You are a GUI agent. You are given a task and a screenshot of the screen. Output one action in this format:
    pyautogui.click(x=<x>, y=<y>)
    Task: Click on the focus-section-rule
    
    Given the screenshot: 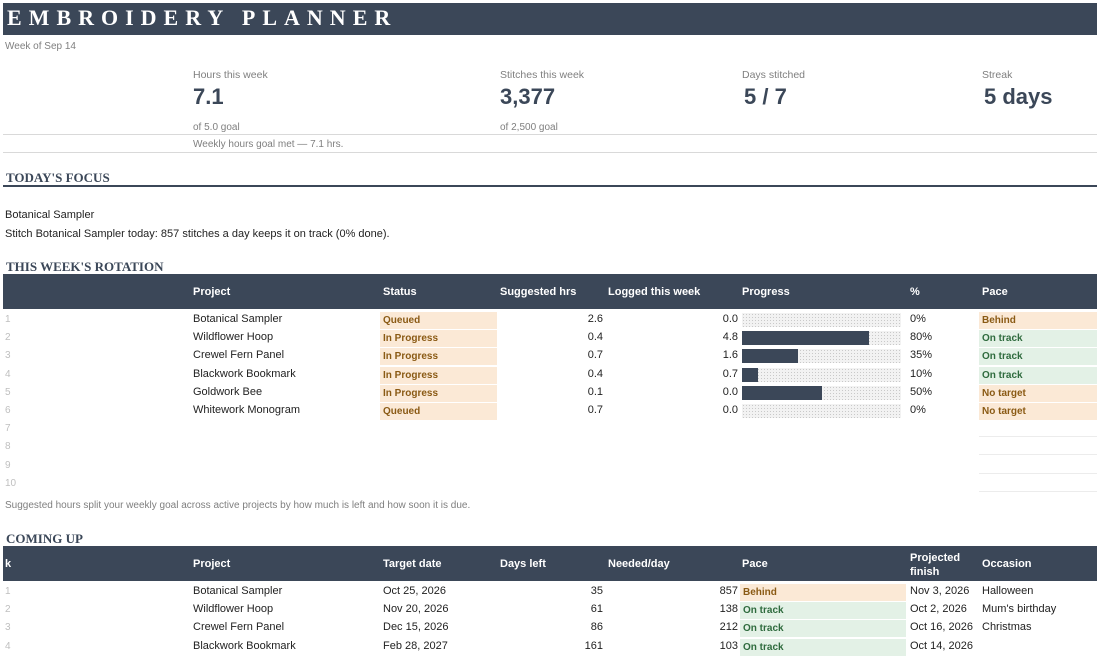 What is the action you would take?
    pyautogui.click(x=550, y=186)
    